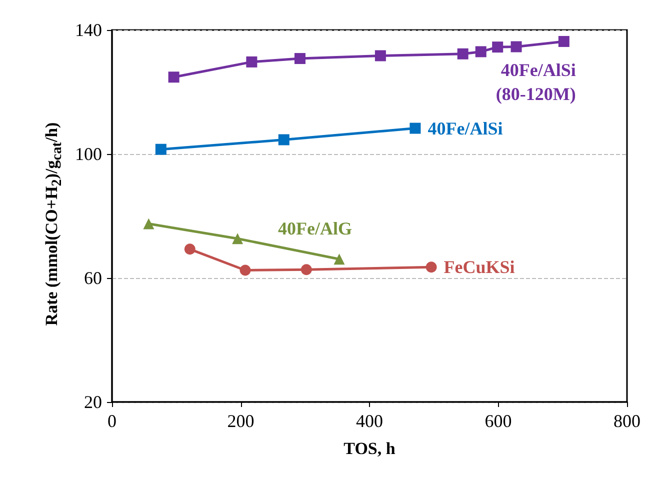  Describe the element at coordinates (88, 154) in the screenshot. I see `y-tick-label: 100` at that location.